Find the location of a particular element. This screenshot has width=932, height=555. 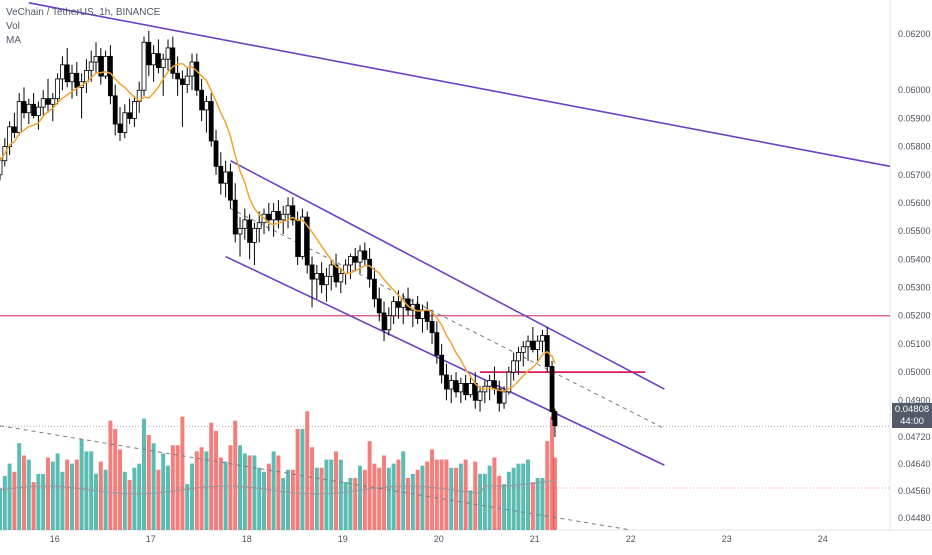

candle-countdown-tag: 44:00 is located at coordinates (912, 422).